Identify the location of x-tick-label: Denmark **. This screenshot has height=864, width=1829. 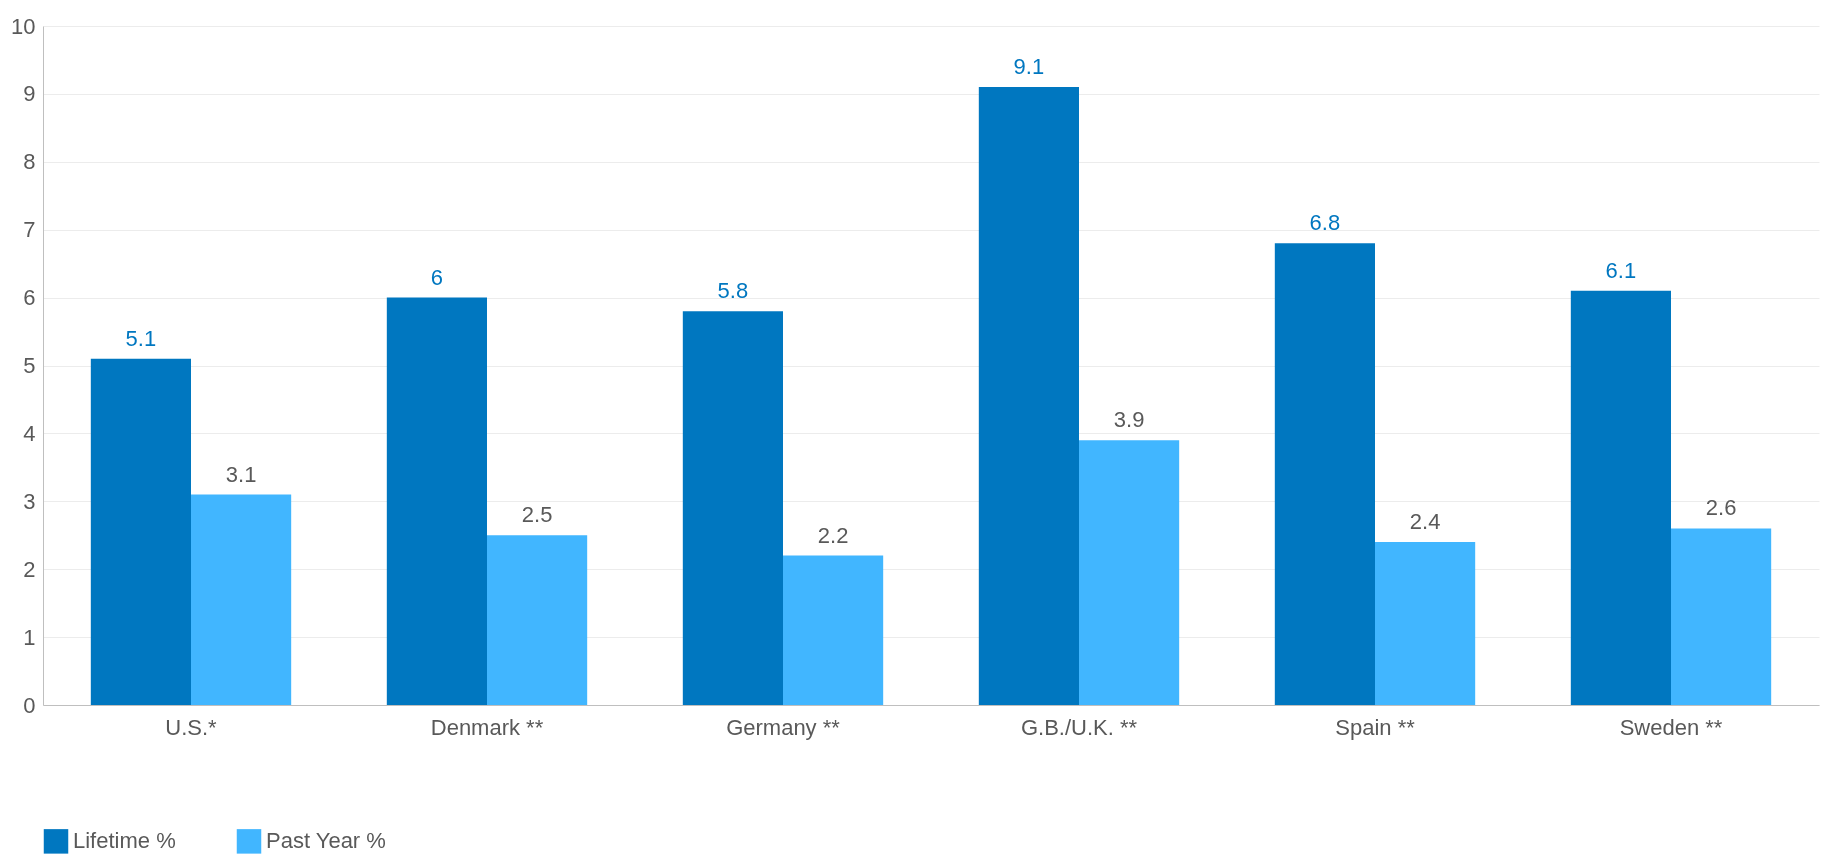
(487, 727).